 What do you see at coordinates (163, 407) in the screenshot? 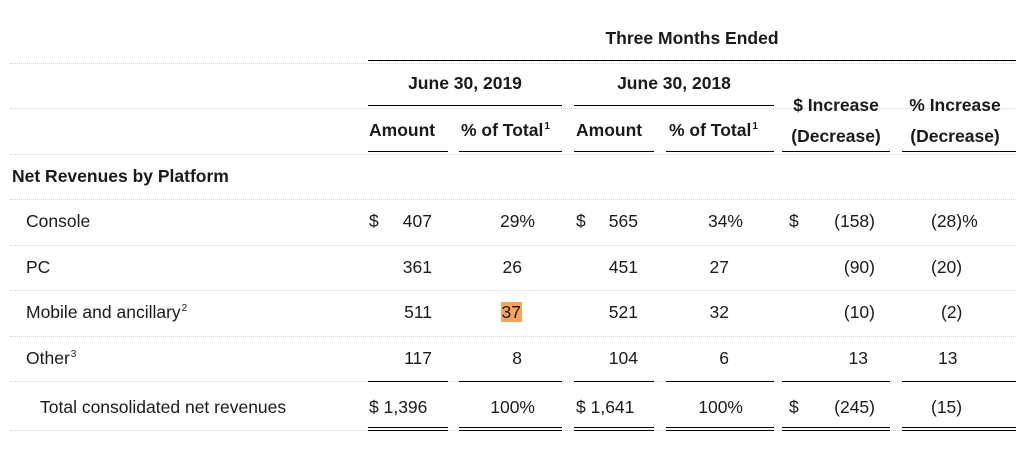
I see `total-label: Total consolidated net revenues` at bounding box center [163, 407].